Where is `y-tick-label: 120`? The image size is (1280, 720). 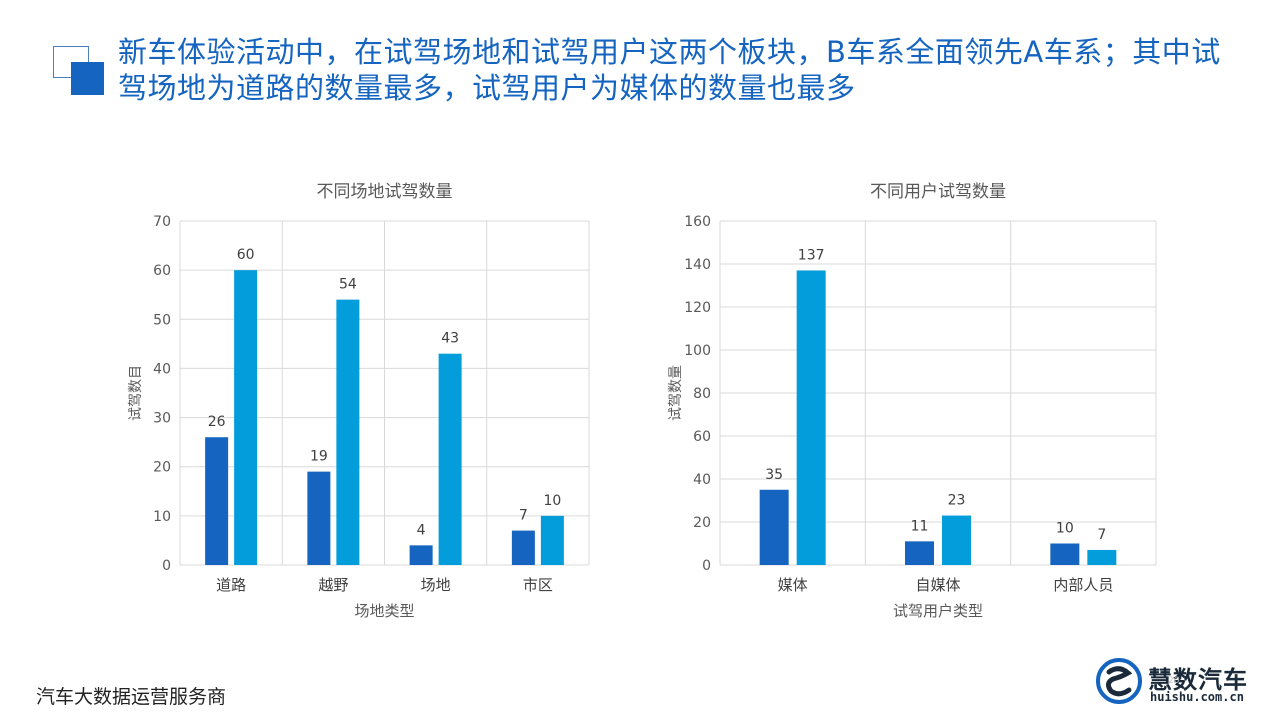
y-tick-label: 120 is located at coordinates (697, 308).